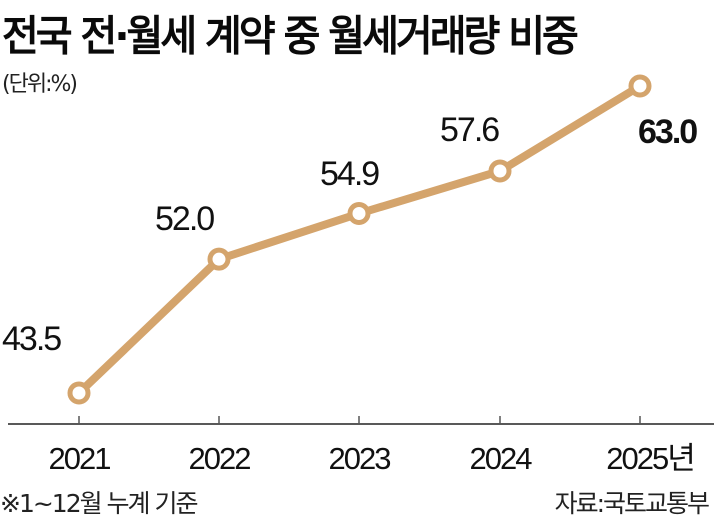  Describe the element at coordinates (31, 339) in the screenshot. I see `value-label: 43.5` at that location.